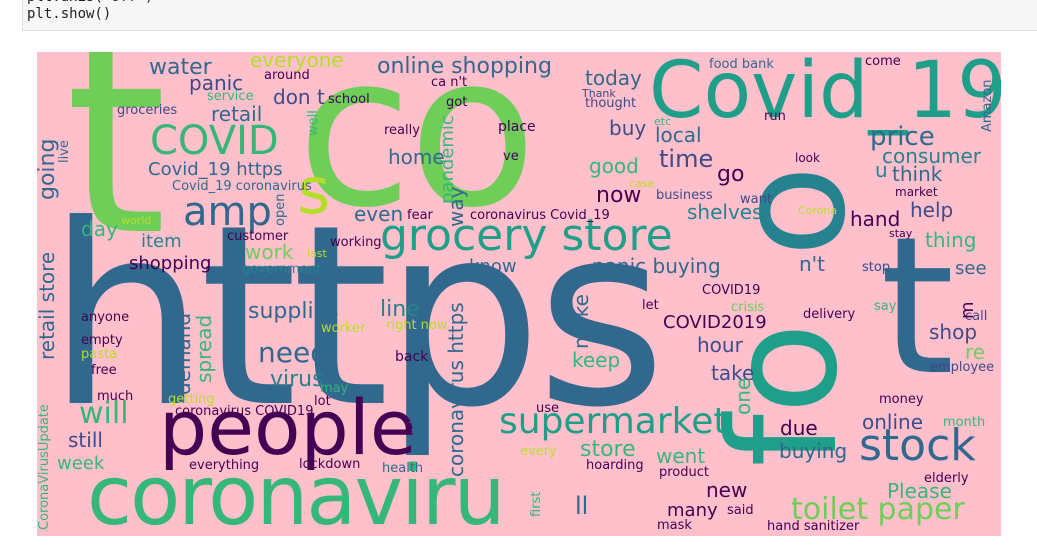 The width and height of the screenshot is (1037, 545). What do you see at coordinates (731, 174) in the screenshot?
I see `word-go: go` at bounding box center [731, 174].